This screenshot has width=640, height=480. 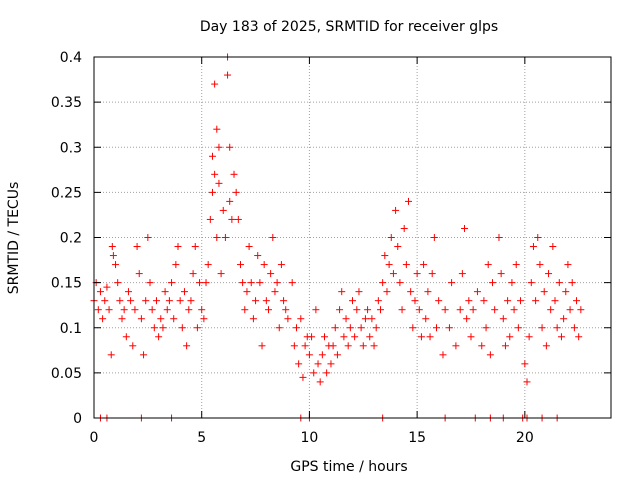 What do you see at coordinates (310, 438) in the screenshot?
I see `x-tick-label: 10` at bounding box center [310, 438].